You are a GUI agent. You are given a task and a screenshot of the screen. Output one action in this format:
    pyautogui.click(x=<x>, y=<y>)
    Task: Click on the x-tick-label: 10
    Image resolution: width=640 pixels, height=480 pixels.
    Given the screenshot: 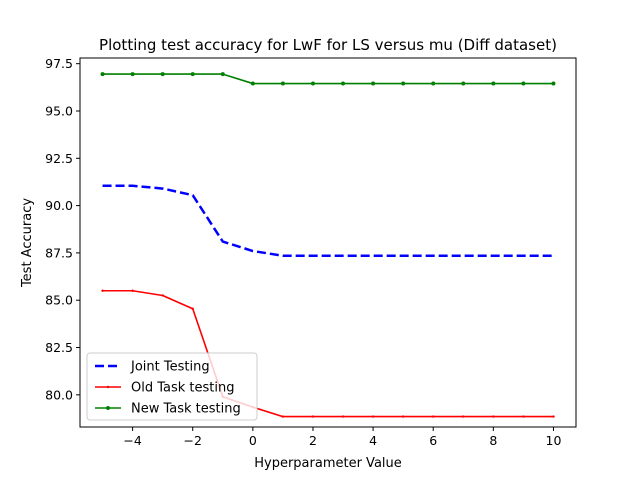 What is the action you would take?
    pyautogui.click(x=554, y=440)
    